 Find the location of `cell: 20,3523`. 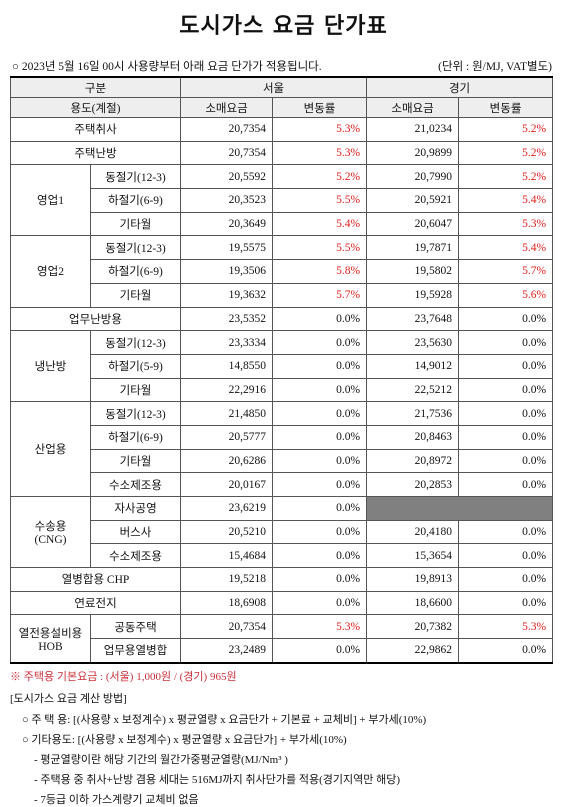

cell: 20,3523 is located at coordinates (227, 200).